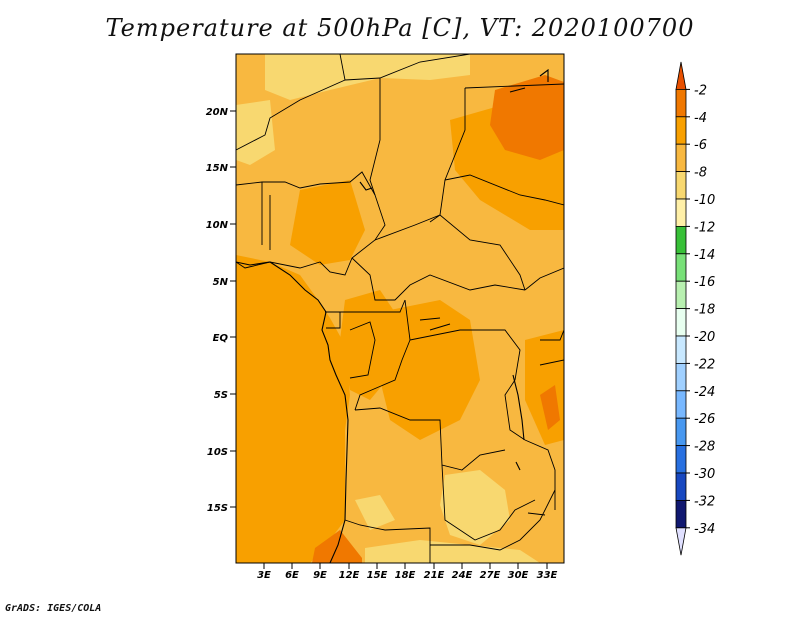  I want to click on lon-axis: 3E 6E 9E 12E 15E 18E 21E 24E 27E 30E 33E, so click(407, 572).